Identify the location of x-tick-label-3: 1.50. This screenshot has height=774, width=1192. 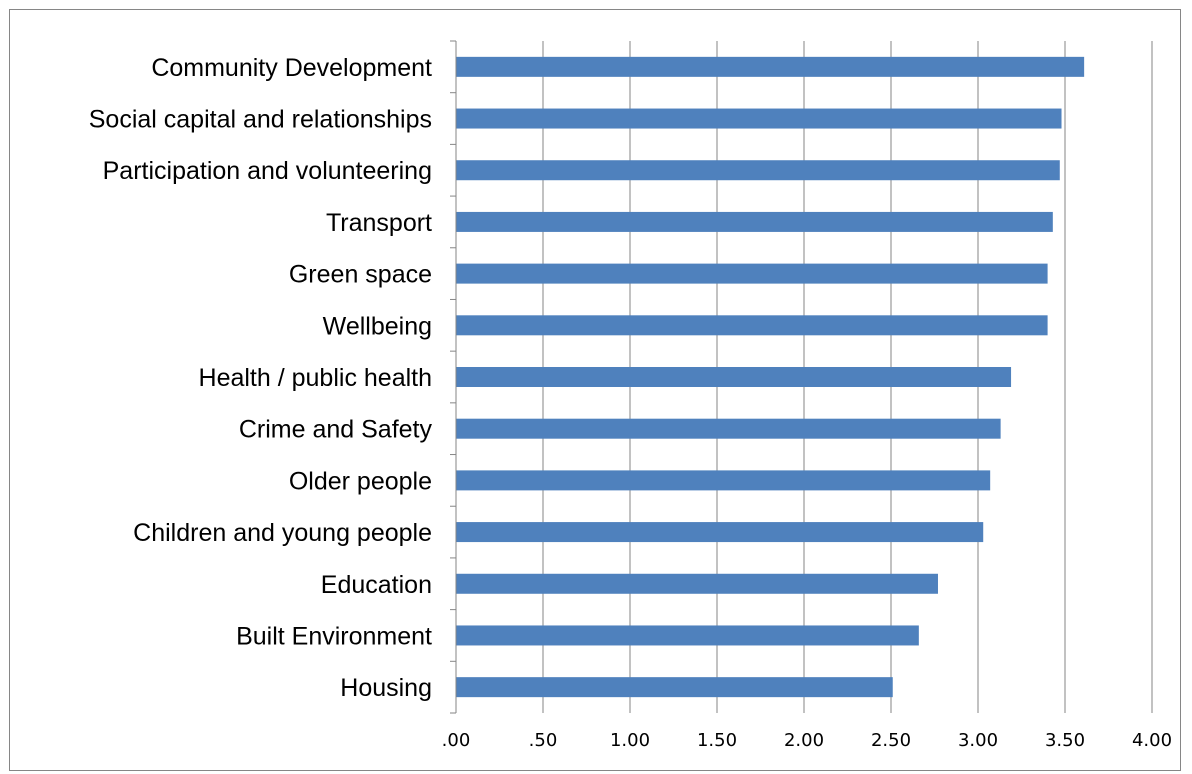
(717, 740).